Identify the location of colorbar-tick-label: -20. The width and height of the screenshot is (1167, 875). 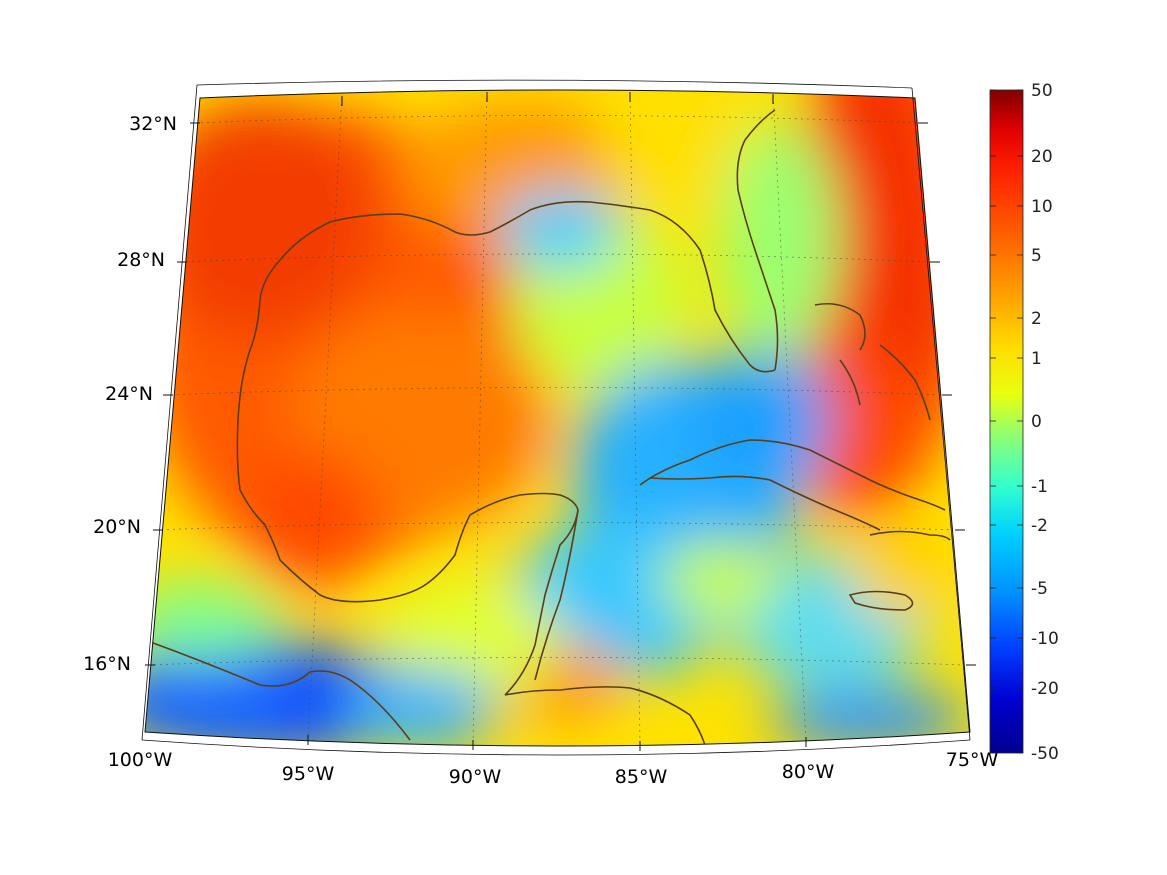
(1045, 689).